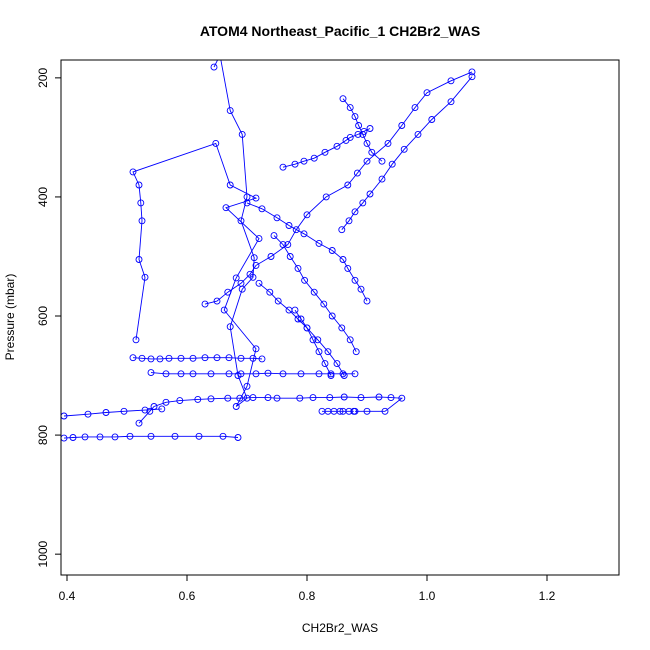  What do you see at coordinates (43, 553) in the screenshot?
I see `y-tick-label: 1000` at bounding box center [43, 553].